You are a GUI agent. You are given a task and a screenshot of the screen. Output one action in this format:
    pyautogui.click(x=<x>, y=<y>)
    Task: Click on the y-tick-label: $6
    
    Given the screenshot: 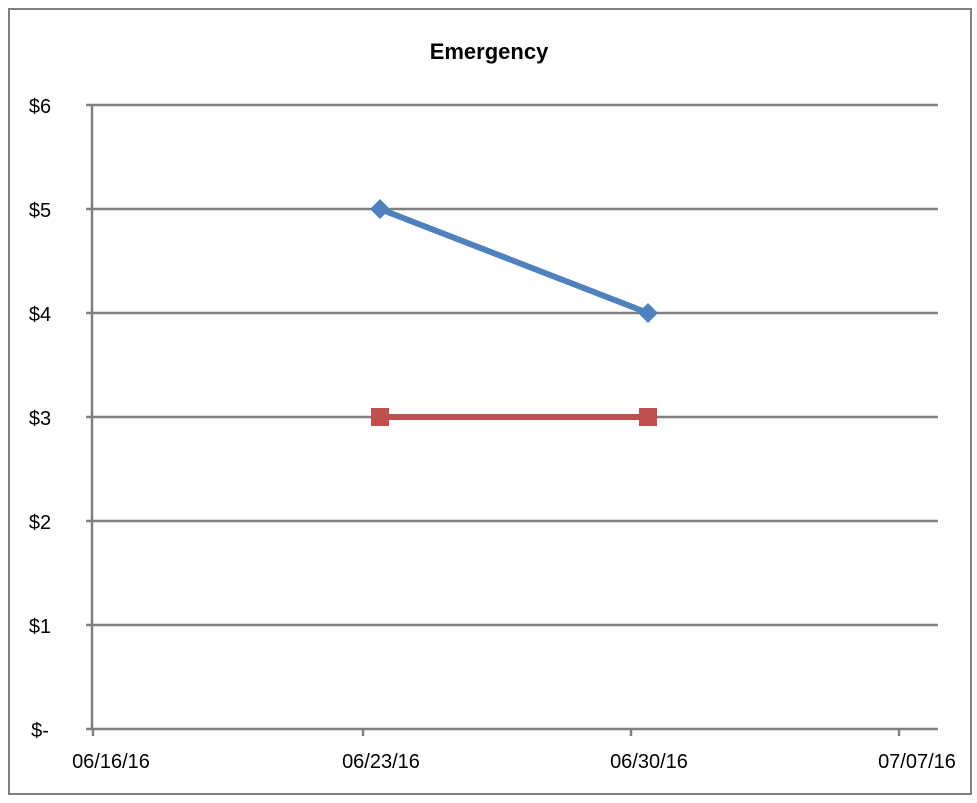 What is the action you would take?
    pyautogui.click(x=40, y=107)
    